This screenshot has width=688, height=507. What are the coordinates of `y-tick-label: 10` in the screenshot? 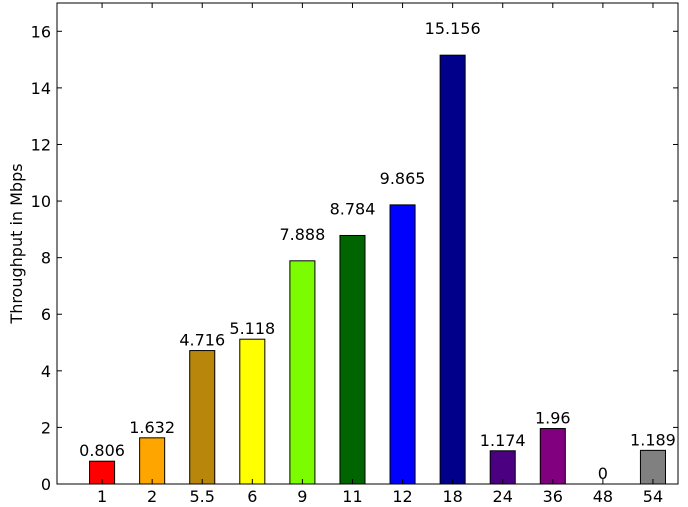 It's located at (41, 201).